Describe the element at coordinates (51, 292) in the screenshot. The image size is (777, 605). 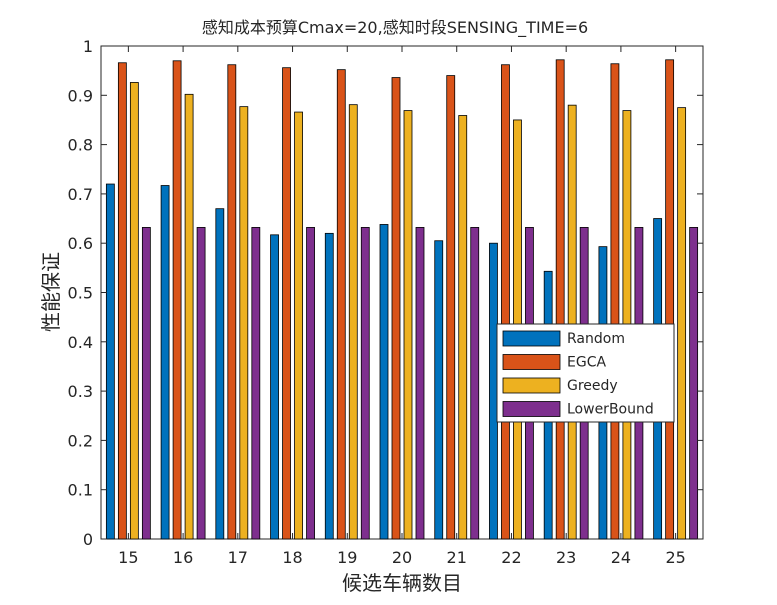
I see `y-axis-label: 性能保证` at that location.